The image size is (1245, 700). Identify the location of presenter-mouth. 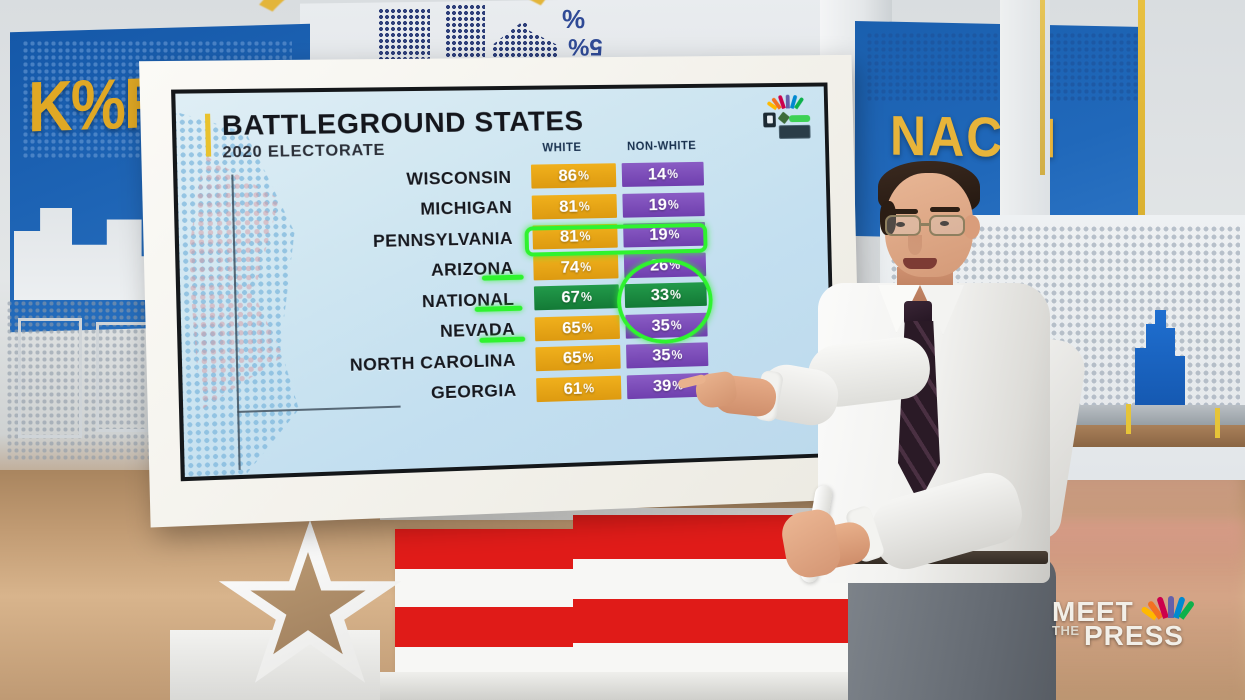
(920, 263).